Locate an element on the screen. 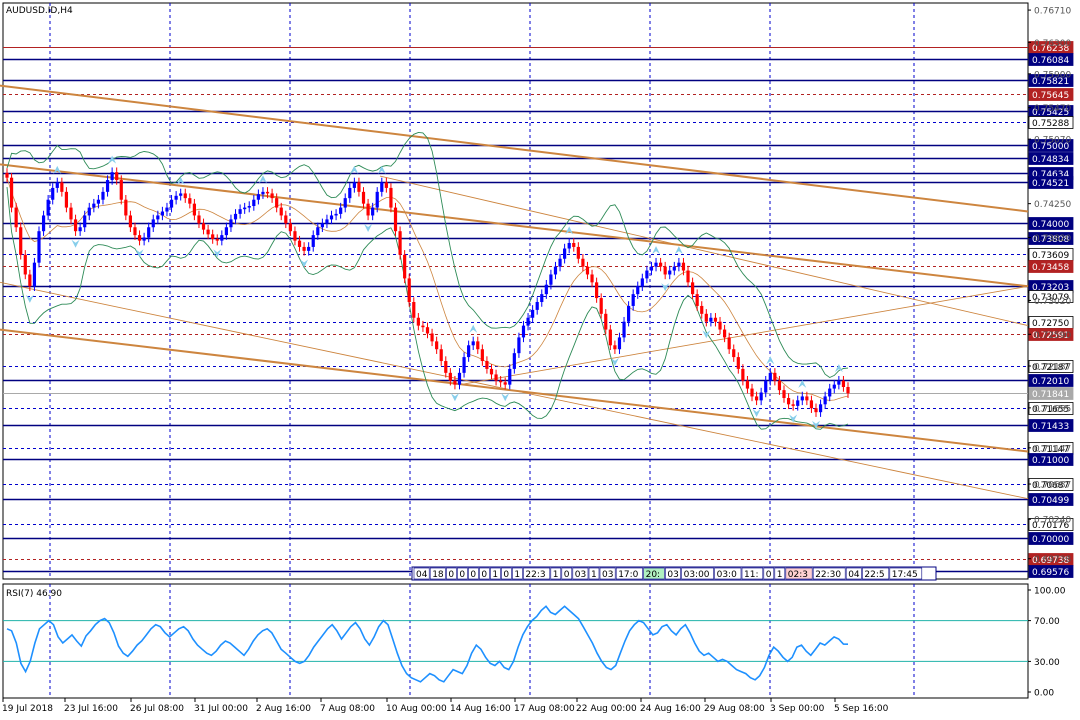 The height and width of the screenshot is (720, 1080). price-tag-label: 0.70000 is located at coordinates (1050, 540).